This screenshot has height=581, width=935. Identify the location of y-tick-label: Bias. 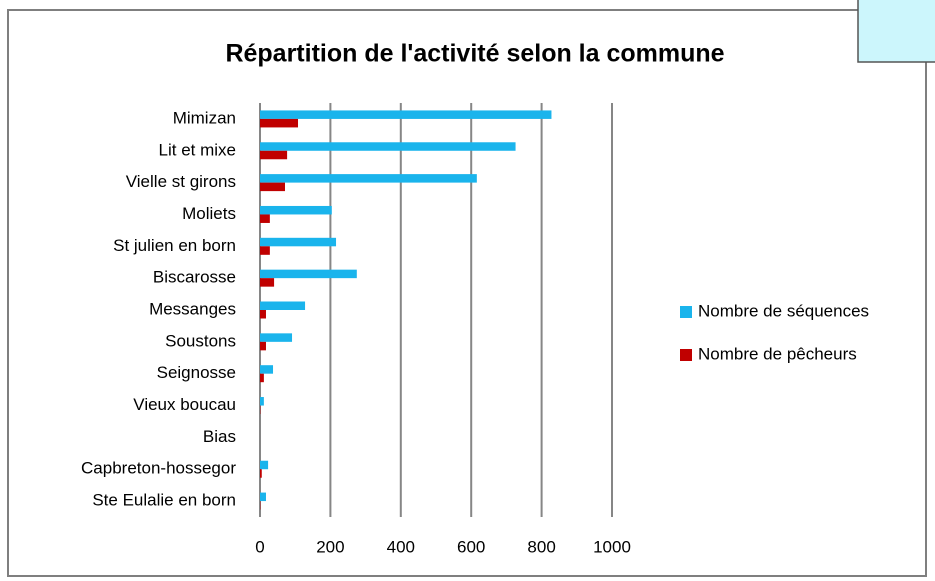
(219, 436).